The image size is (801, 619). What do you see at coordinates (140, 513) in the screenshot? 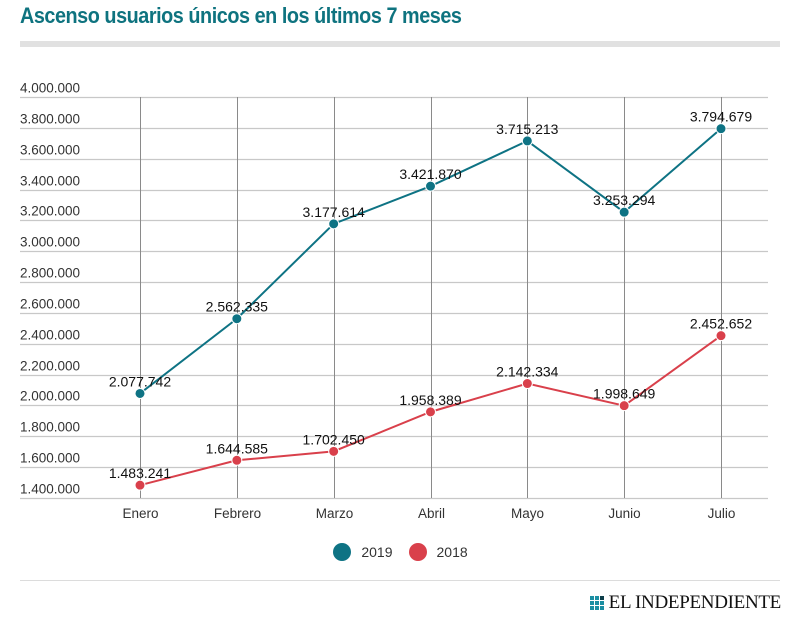
I see `x-tick-label: Enero` at bounding box center [140, 513].